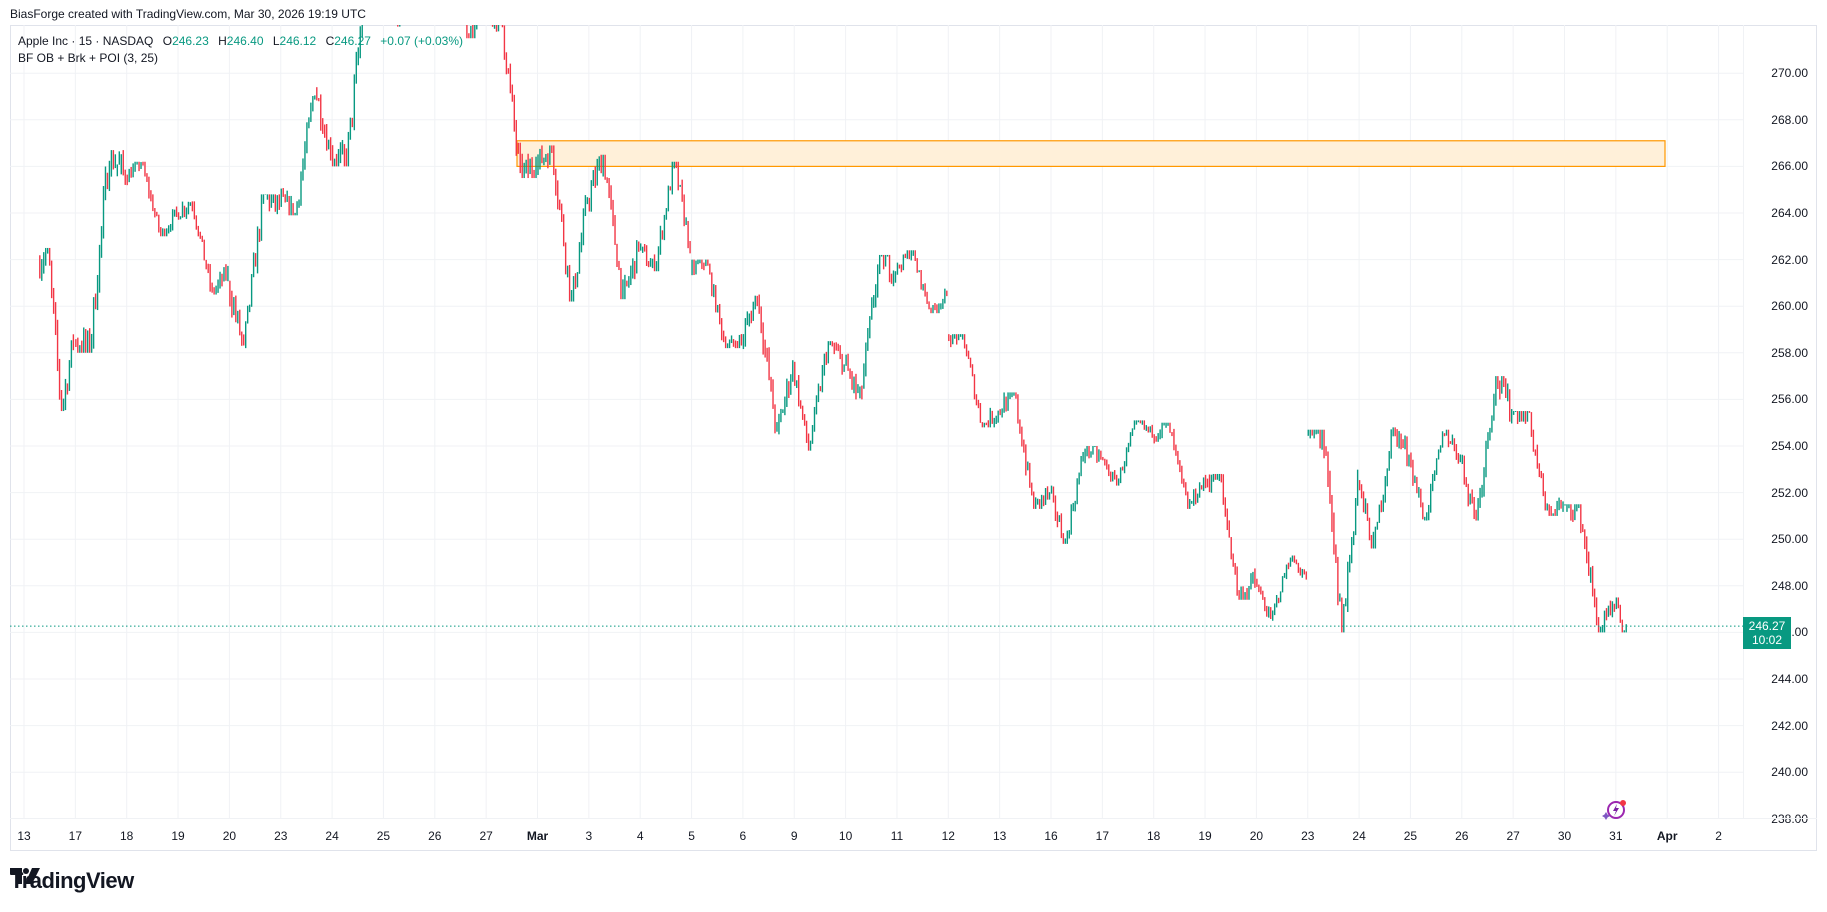  I want to click on time-tick-label: 9, so click(794, 836).